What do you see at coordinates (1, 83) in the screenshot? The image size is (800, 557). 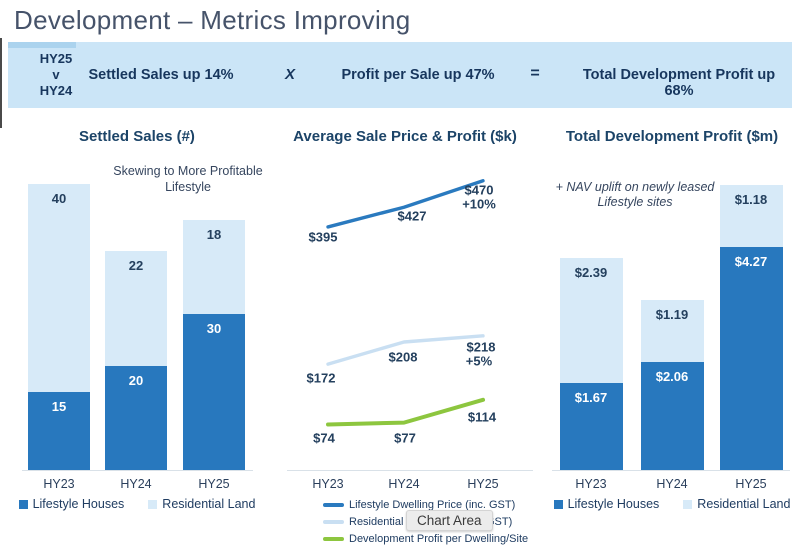 I see `screen-edge-artifact` at bounding box center [1, 83].